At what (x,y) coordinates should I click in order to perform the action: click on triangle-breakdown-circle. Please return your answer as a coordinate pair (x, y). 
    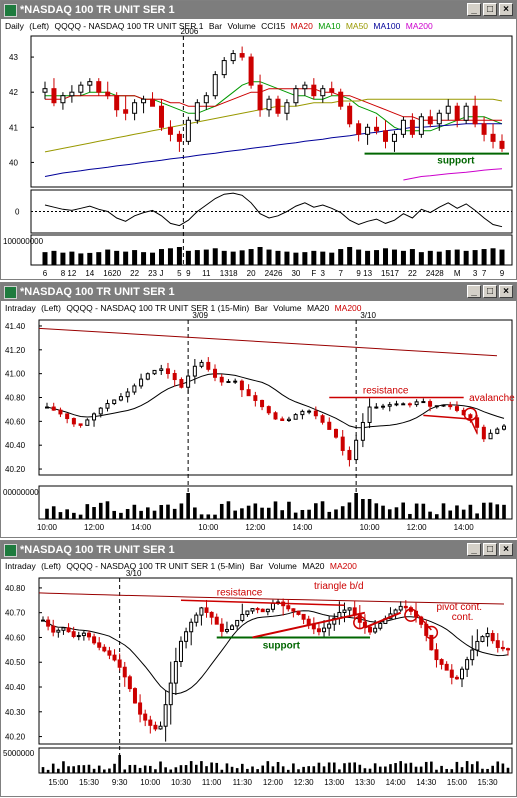
    Looking at the image, I should click on (360, 622).